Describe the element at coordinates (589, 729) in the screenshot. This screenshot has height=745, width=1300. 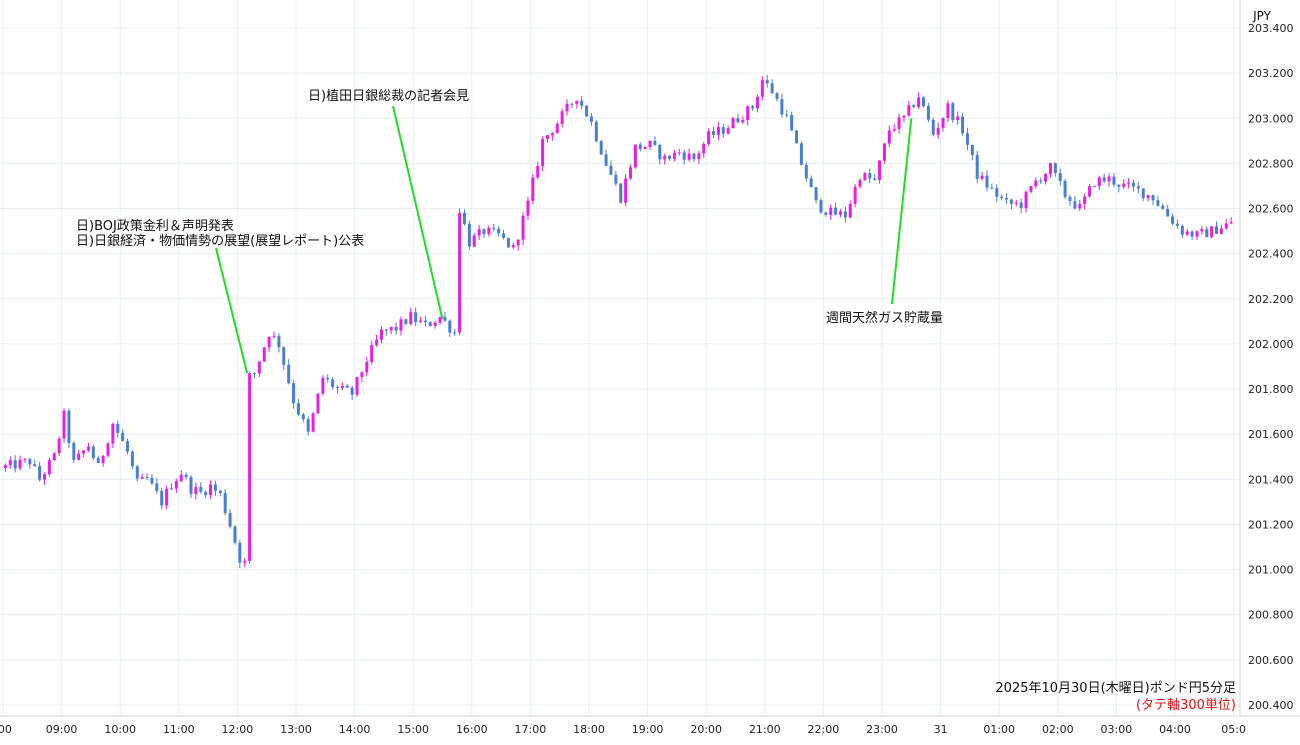
I see `time-tick-label: 18:00` at that location.